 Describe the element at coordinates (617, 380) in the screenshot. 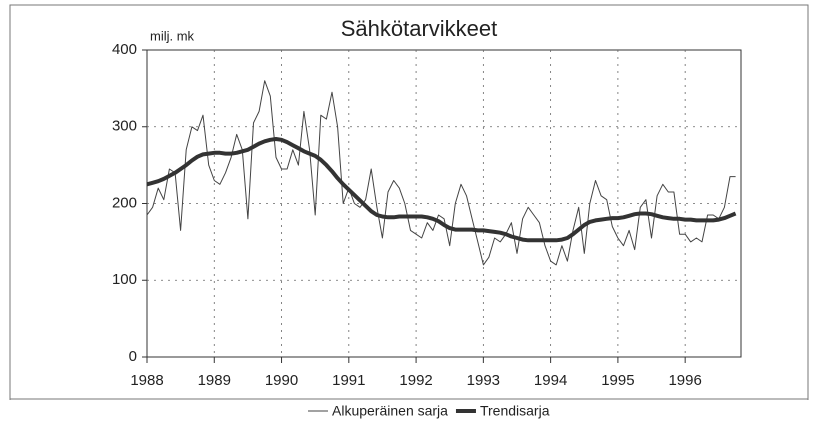

I see `x-tick-label: 1995` at that location.